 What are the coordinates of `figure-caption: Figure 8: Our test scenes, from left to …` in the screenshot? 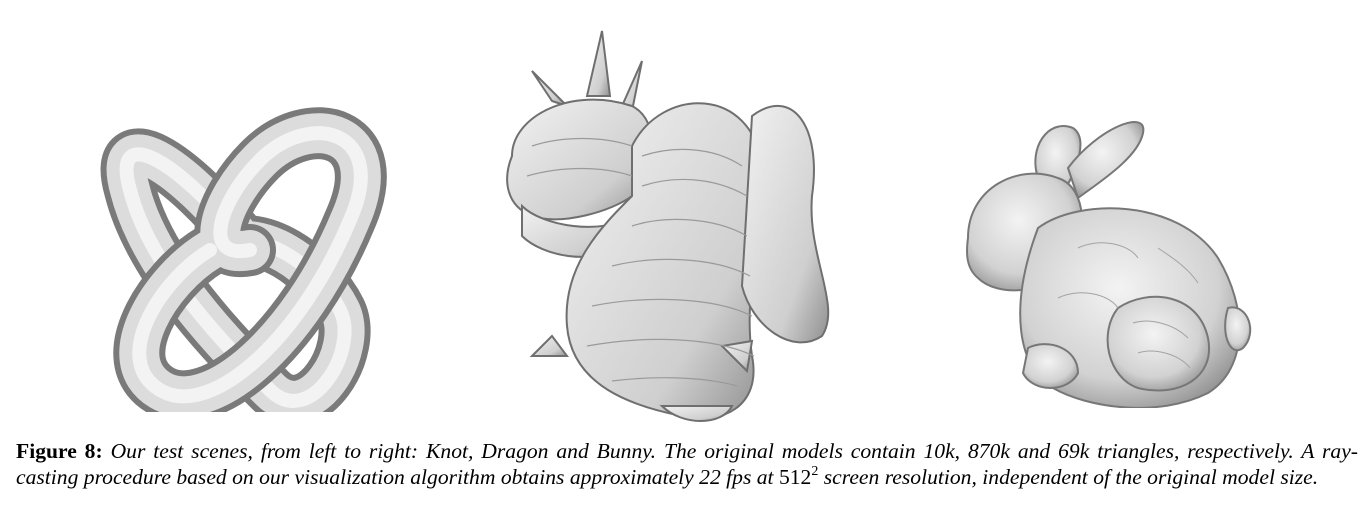 It's located at (687, 464).